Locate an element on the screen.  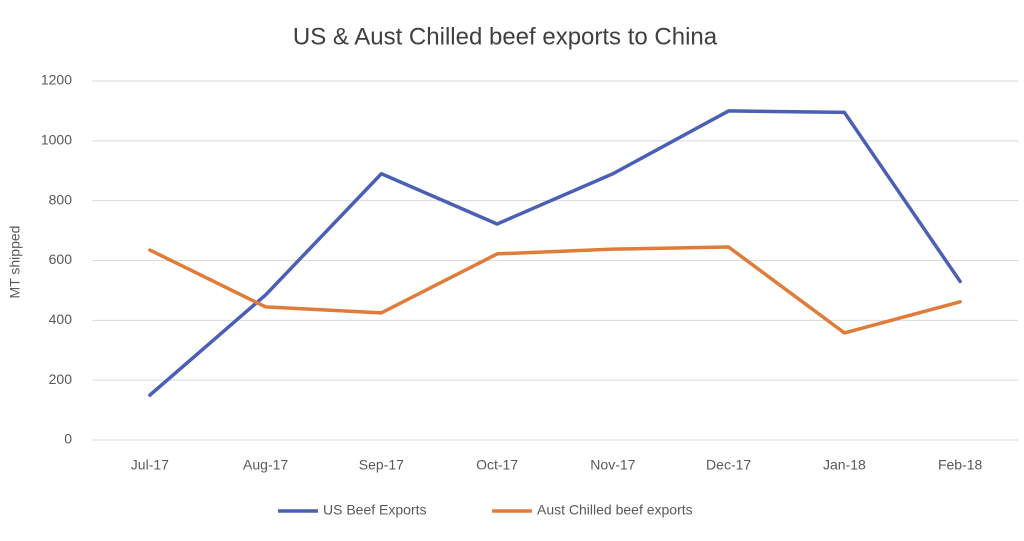
x-tick-label: Nov-17 is located at coordinates (612, 465).